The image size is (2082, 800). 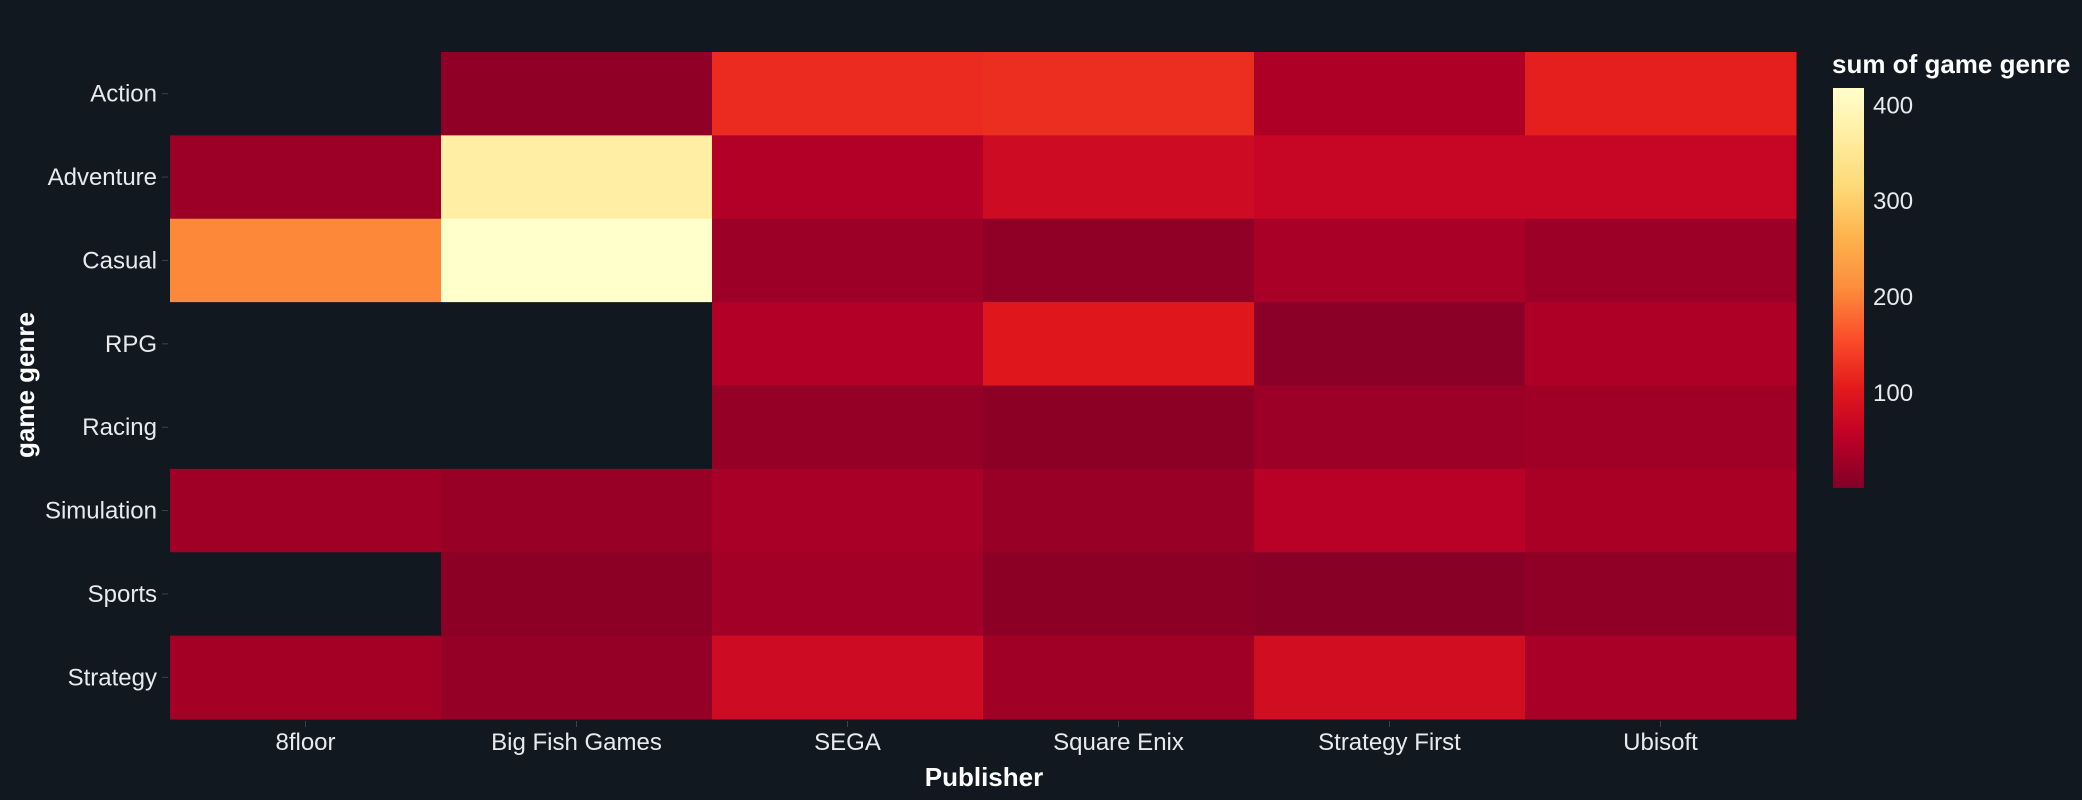 I want to click on colorbar-tick-label: 100, so click(x=1893, y=393).